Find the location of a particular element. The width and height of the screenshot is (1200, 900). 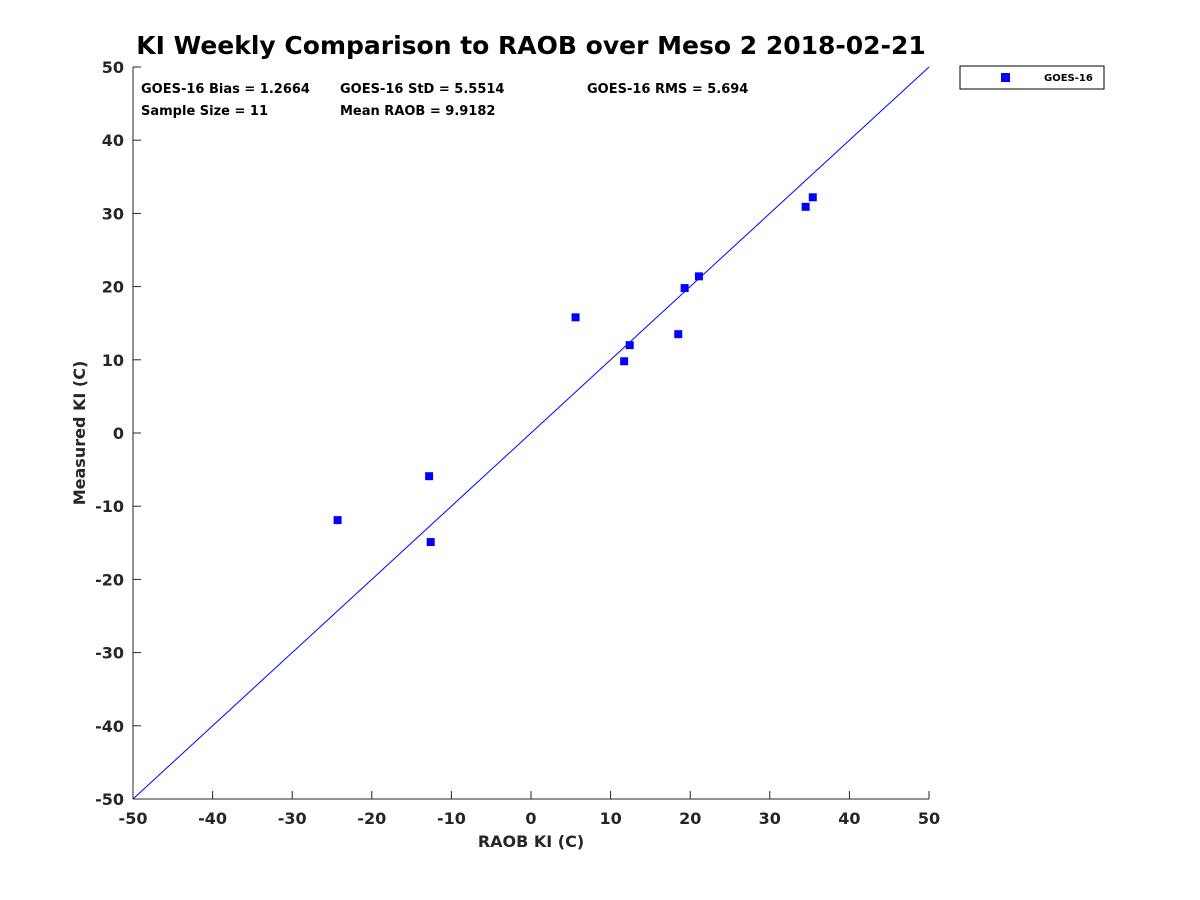

x-tick-label: -50 is located at coordinates (133, 818).